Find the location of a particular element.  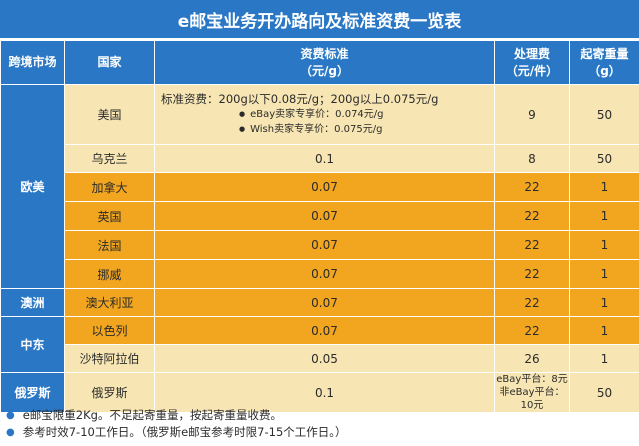

table-row: 中东 以色列 0.07 22 1 is located at coordinates (319, 344).